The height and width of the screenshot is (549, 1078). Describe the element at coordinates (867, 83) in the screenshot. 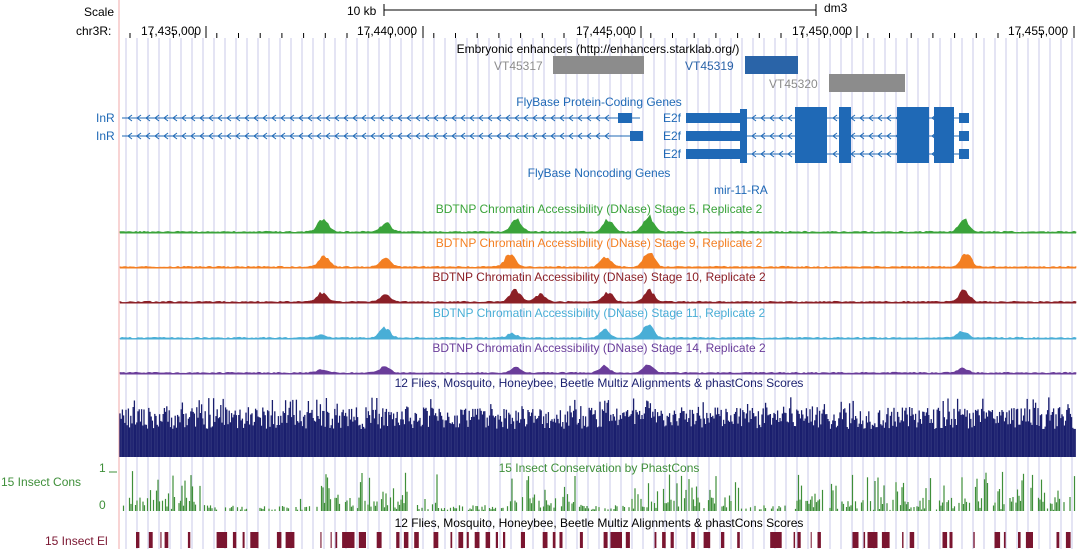

I see `enhancer-box-vt45320` at that location.